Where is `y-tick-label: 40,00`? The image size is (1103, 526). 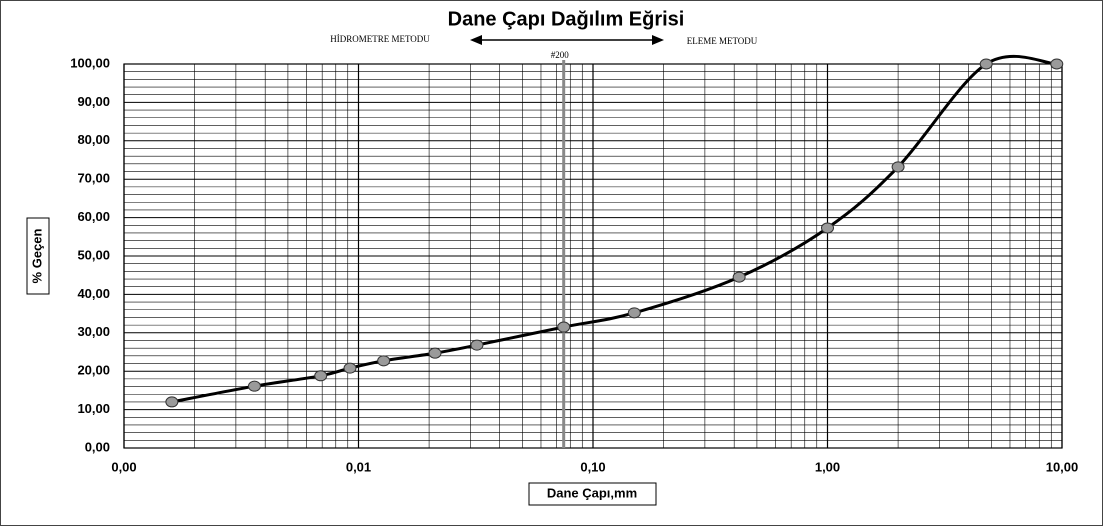 y-tick-label: 40,00 is located at coordinates (93, 293).